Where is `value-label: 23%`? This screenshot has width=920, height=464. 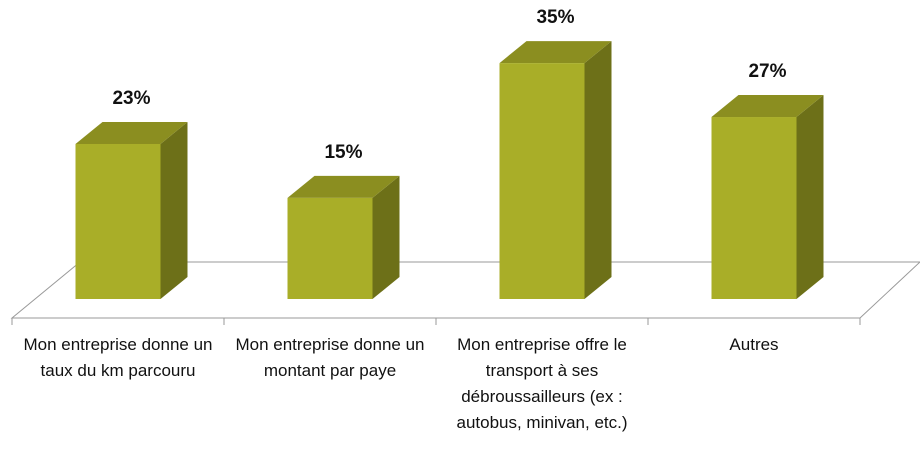
value-label: 23% is located at coordinates (131, 98).